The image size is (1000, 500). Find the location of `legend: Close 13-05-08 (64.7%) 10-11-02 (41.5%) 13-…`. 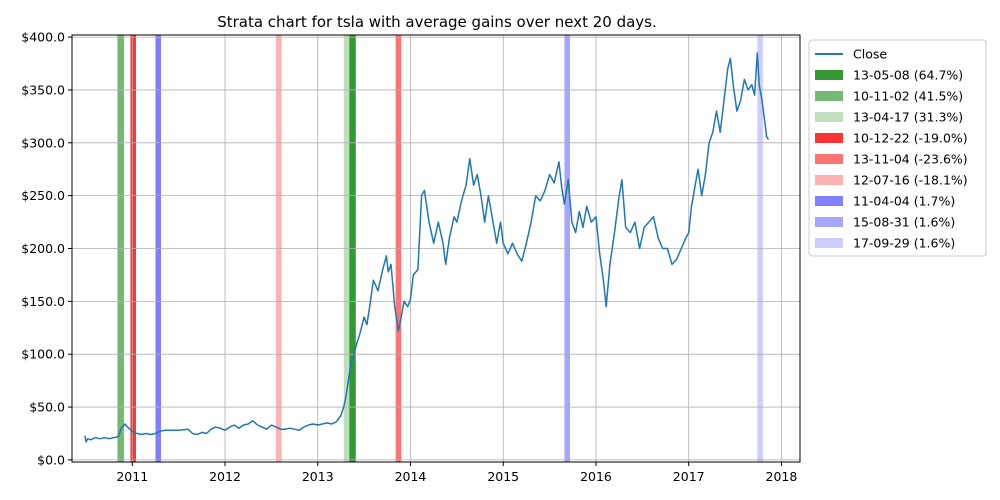

legend: Close 13-05-08 (64.7%) 10-11-02 (41.5%) 13-… is located at coordinates (897, 148).